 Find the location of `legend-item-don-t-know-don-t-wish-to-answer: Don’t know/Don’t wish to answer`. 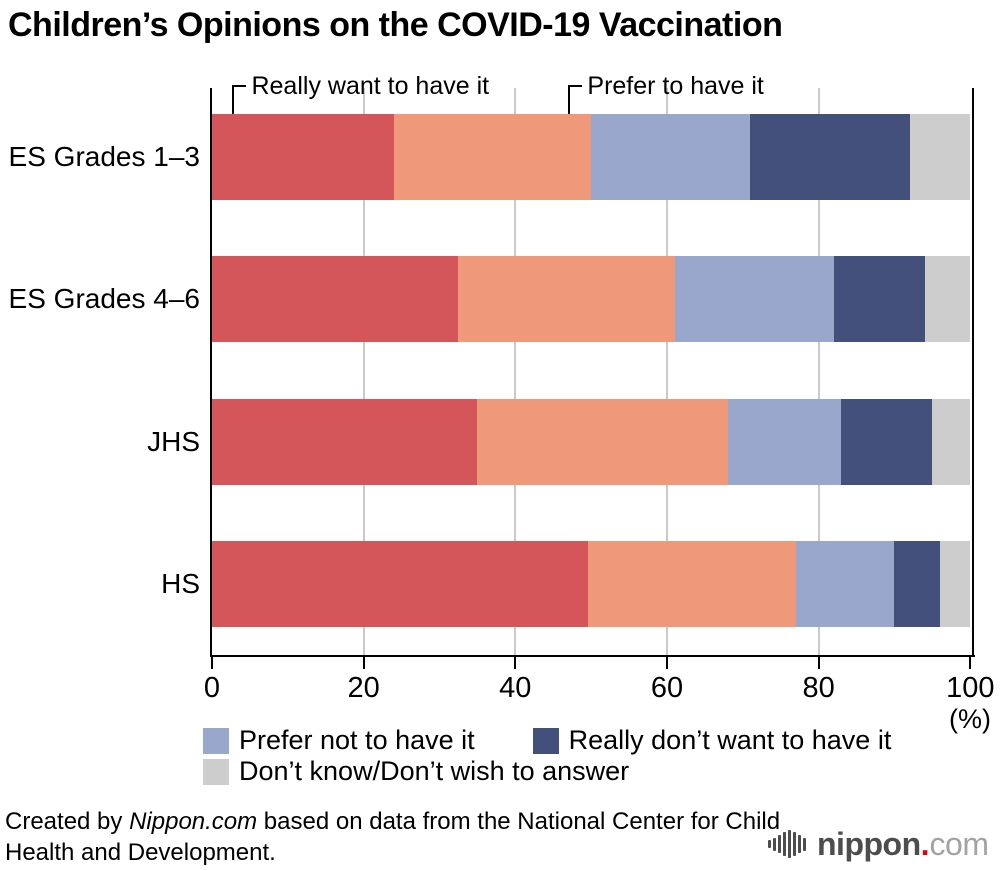

legend-item-don-t-know-don-t-wish-to-answer: Don’t know/Don’t wish to answer is located at coordinates (416, 771).